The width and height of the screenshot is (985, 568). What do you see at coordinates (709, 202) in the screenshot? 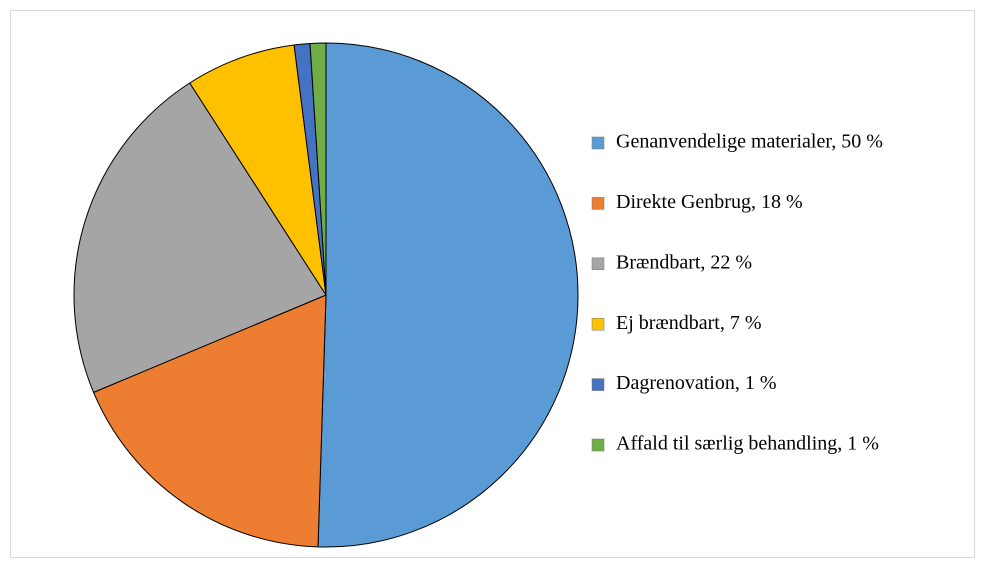
I see `legend-label: Direkte Genbrug, 18 %` at bounding box center [709, 202].